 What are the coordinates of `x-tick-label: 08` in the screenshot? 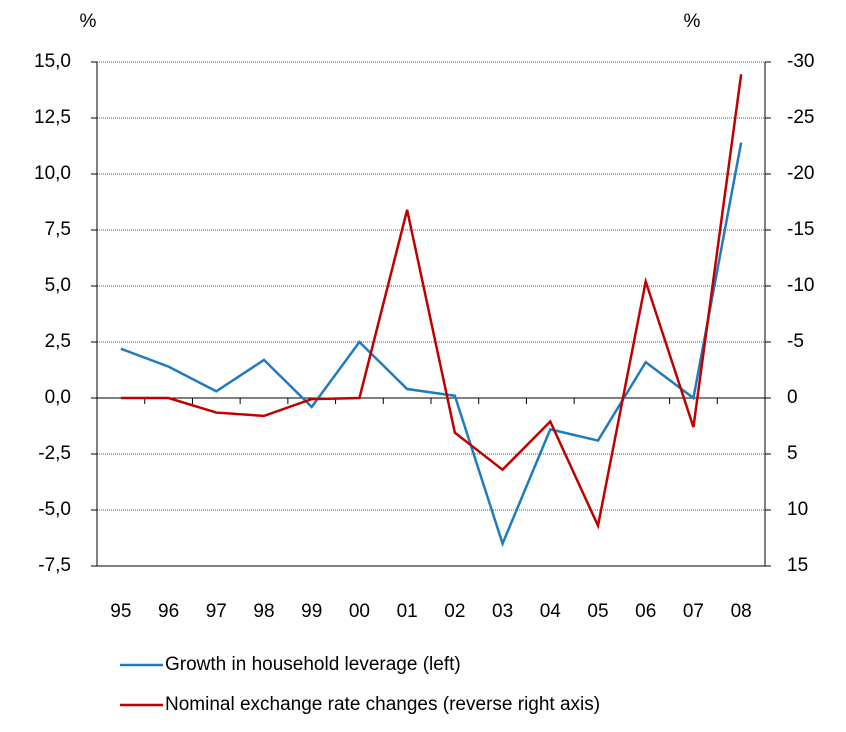 It's located at (741, 611).